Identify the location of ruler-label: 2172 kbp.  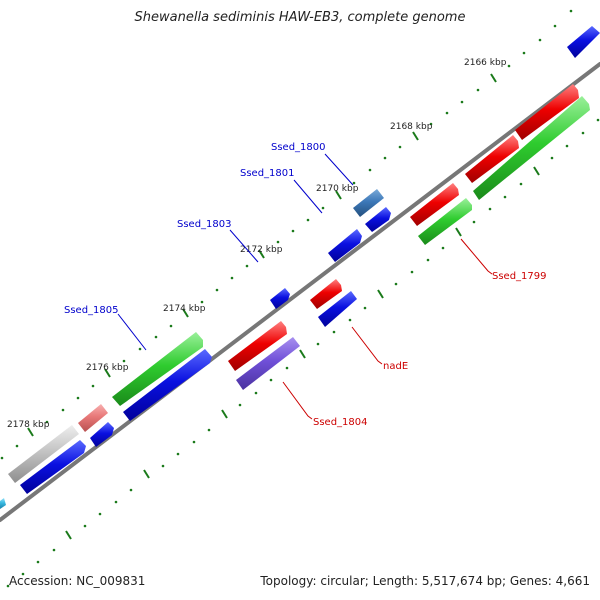
(261, 250).